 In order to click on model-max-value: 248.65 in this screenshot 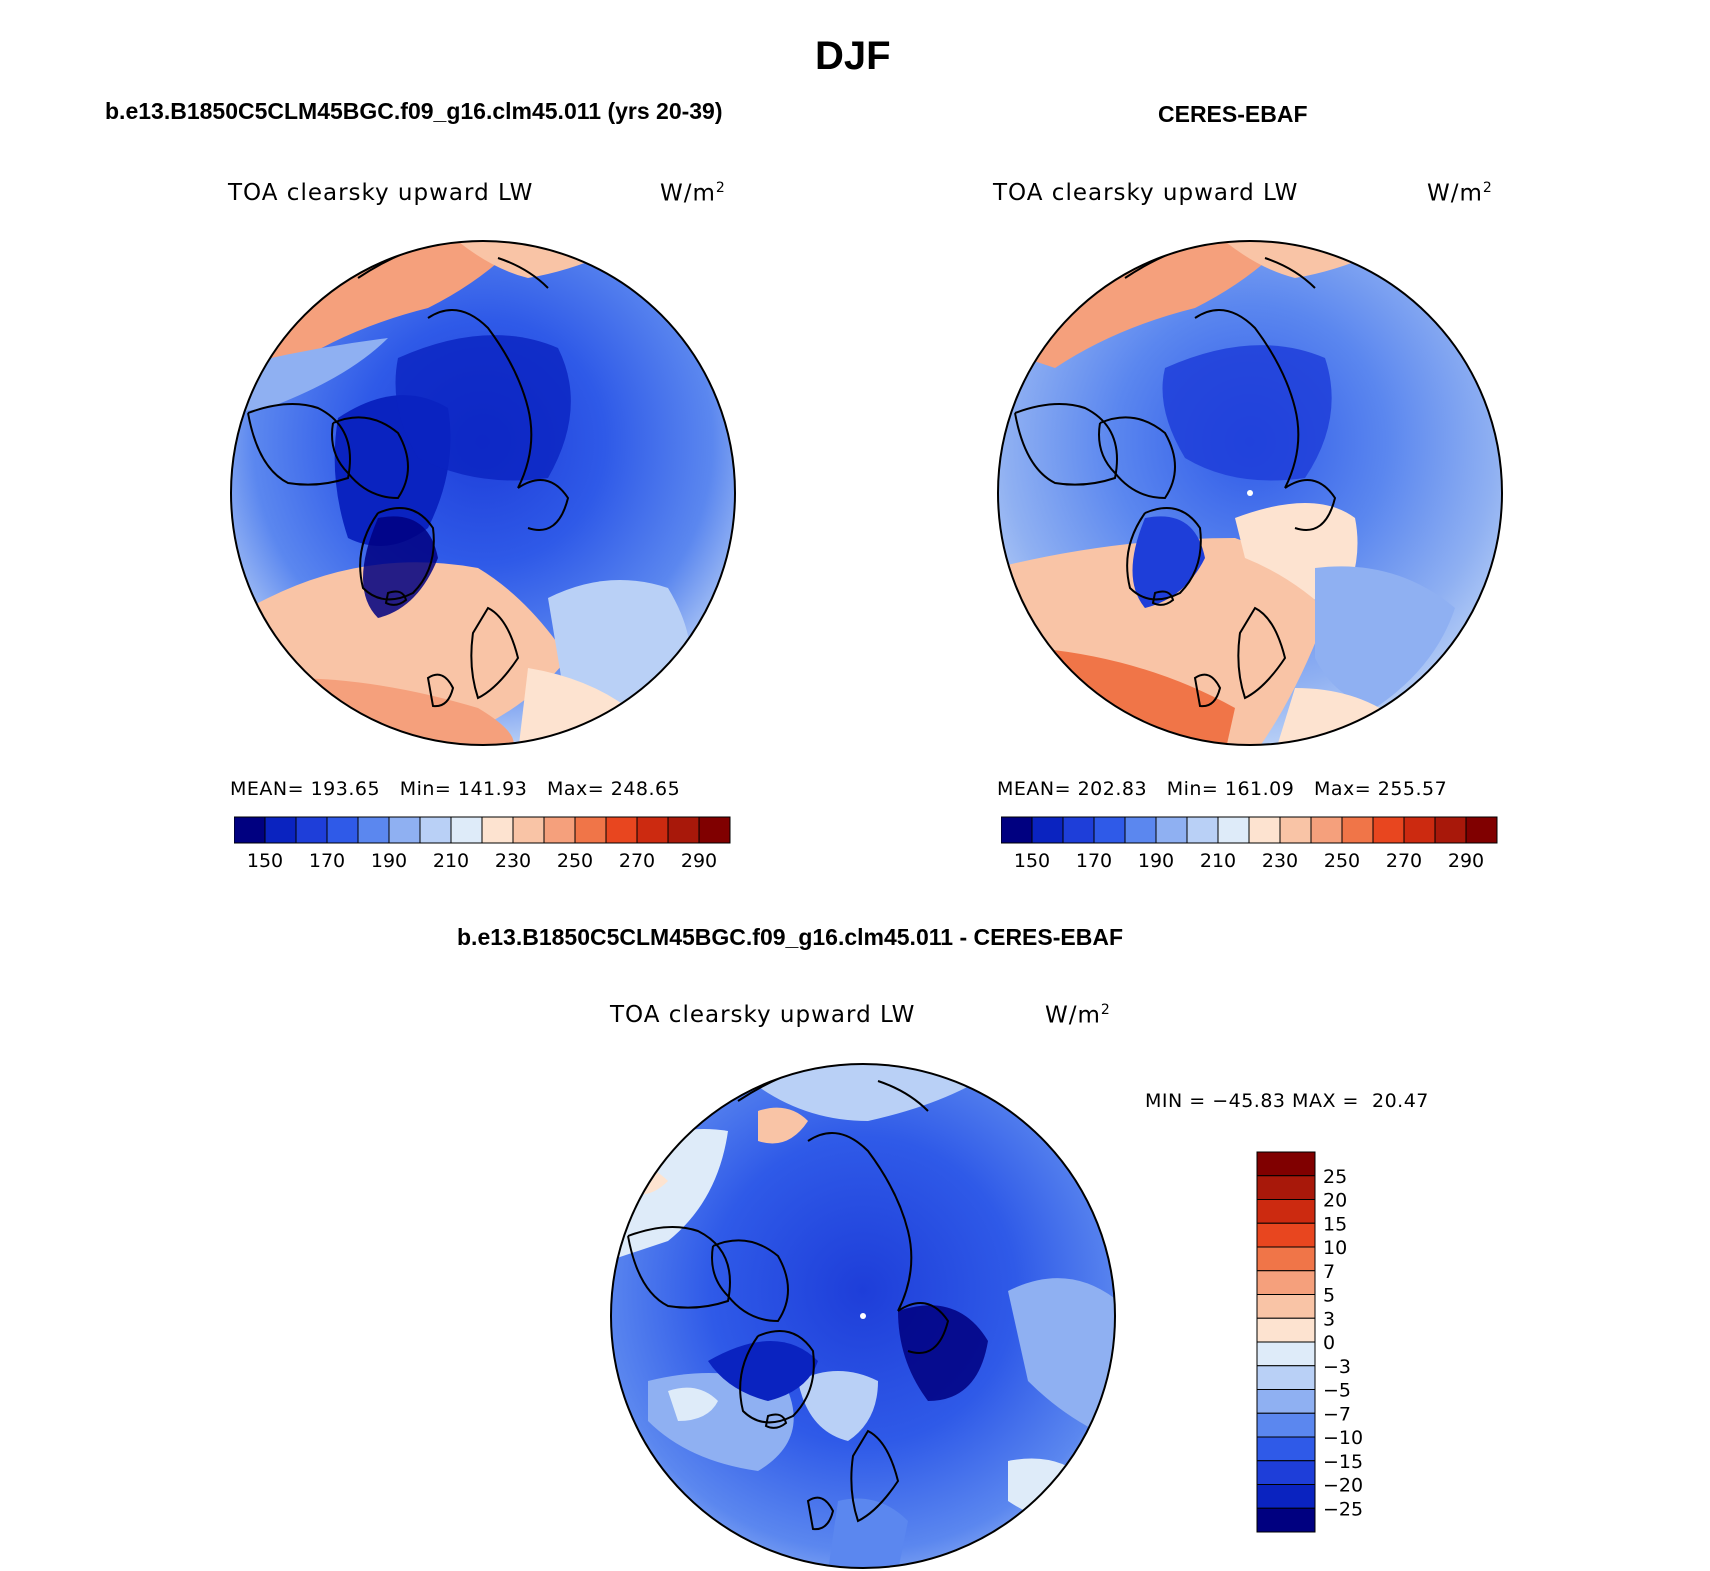, I will do `click(645, 789)`.